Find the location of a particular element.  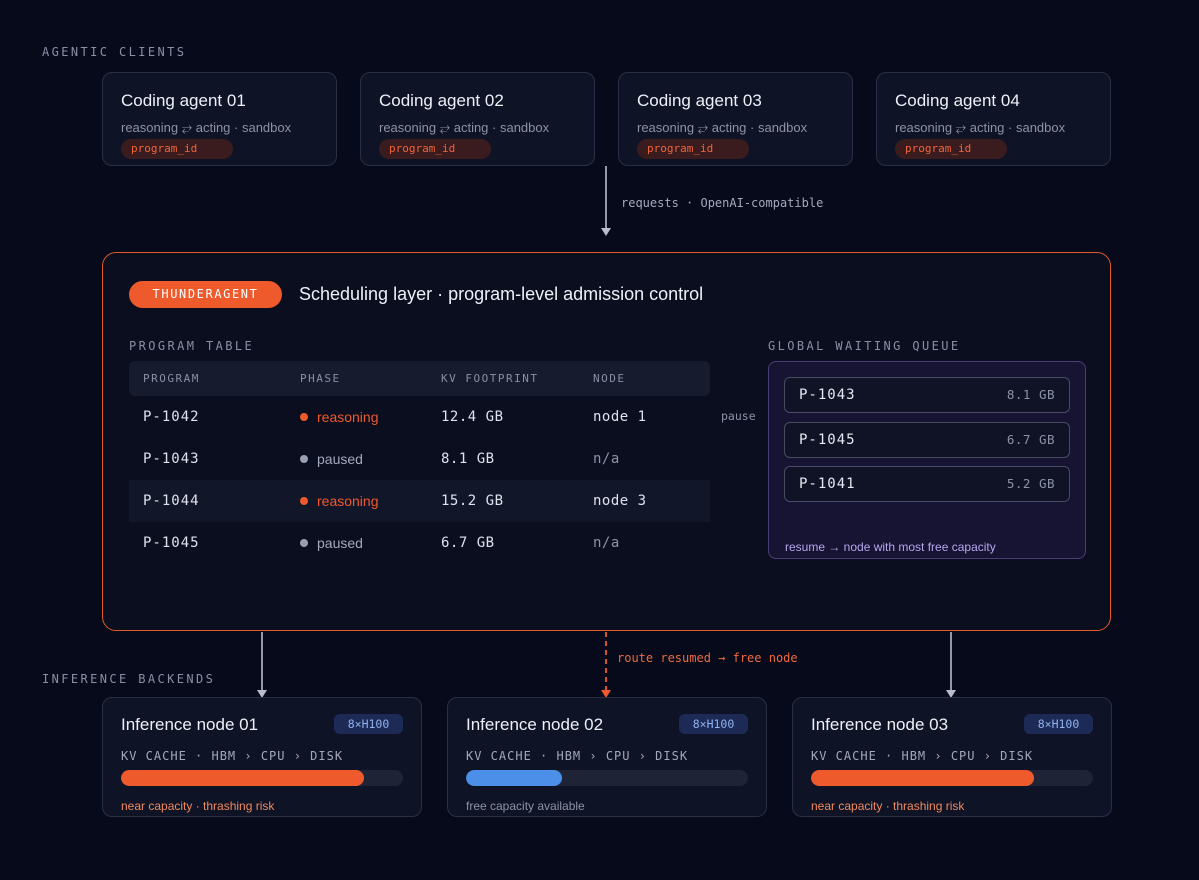

pause-label: pause is located at coordinates (738, 416).